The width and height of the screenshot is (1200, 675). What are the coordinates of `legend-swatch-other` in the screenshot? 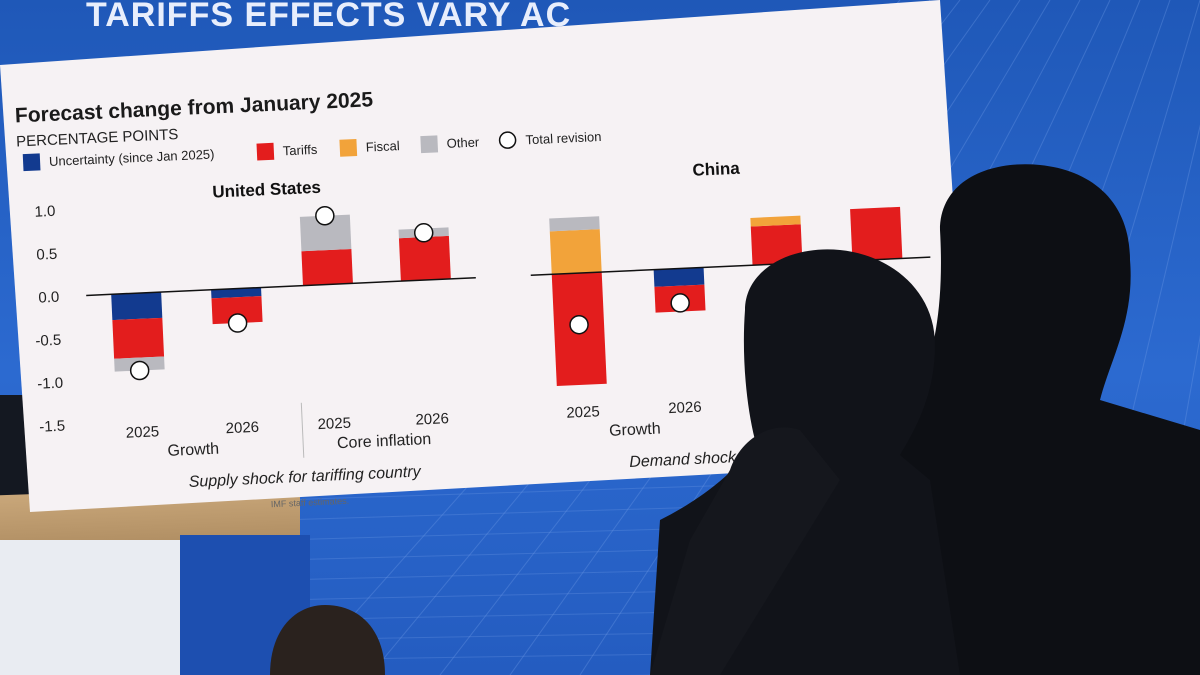 It's located at (429, 144).